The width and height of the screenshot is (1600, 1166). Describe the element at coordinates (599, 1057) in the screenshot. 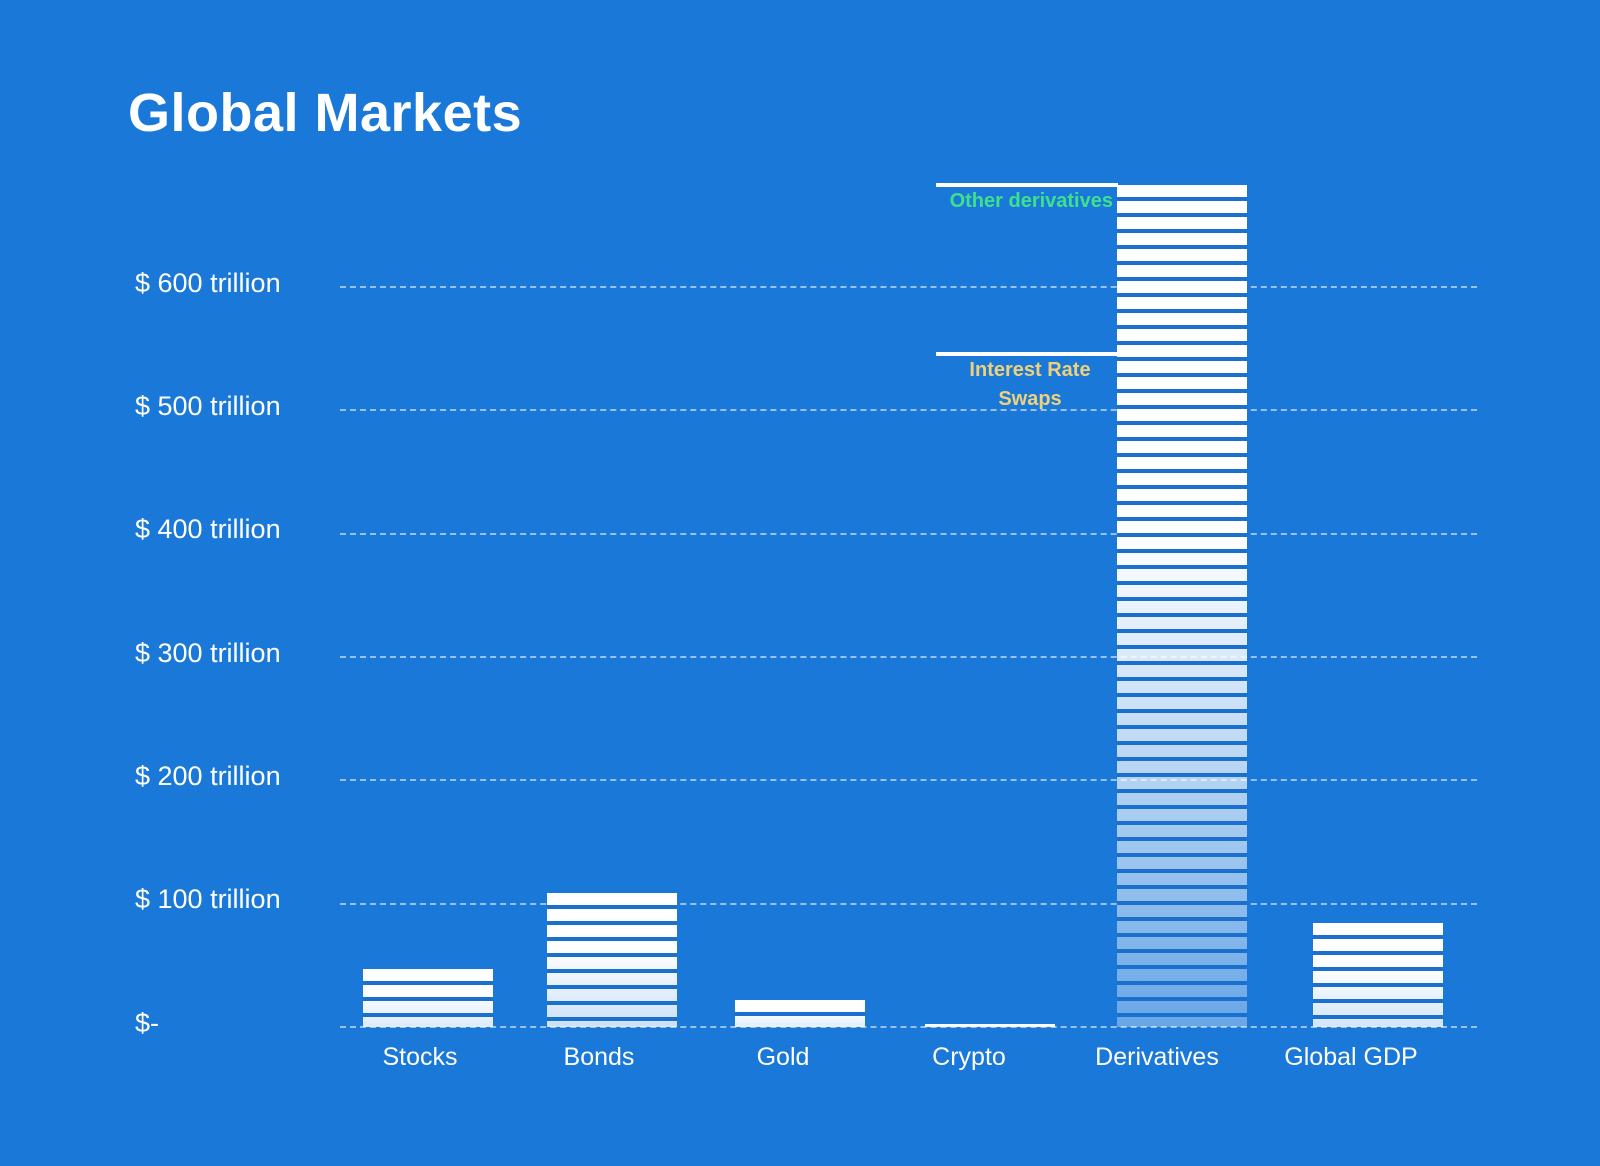

I see `x-axis-label-bonds: Bonds` at that location.